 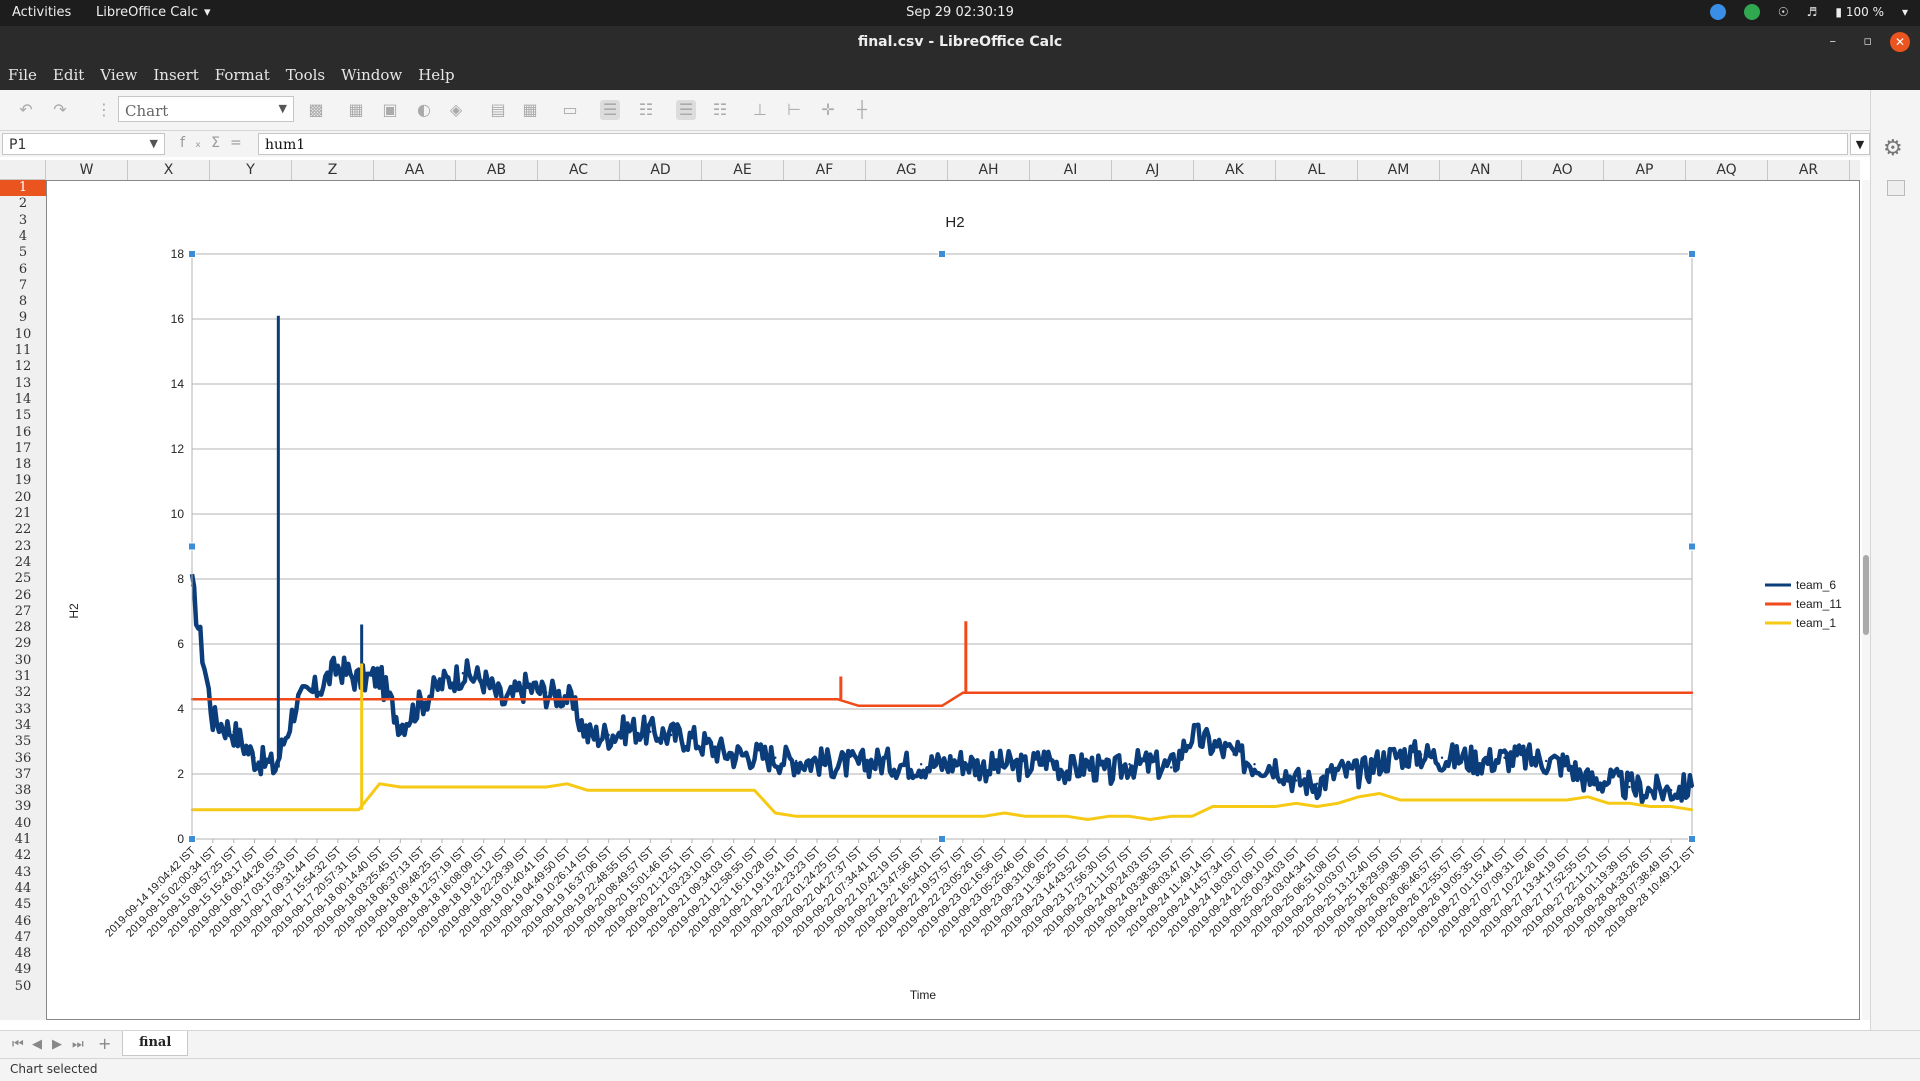 I want to click on row-header-33: 33, so click(x=23, y=709).